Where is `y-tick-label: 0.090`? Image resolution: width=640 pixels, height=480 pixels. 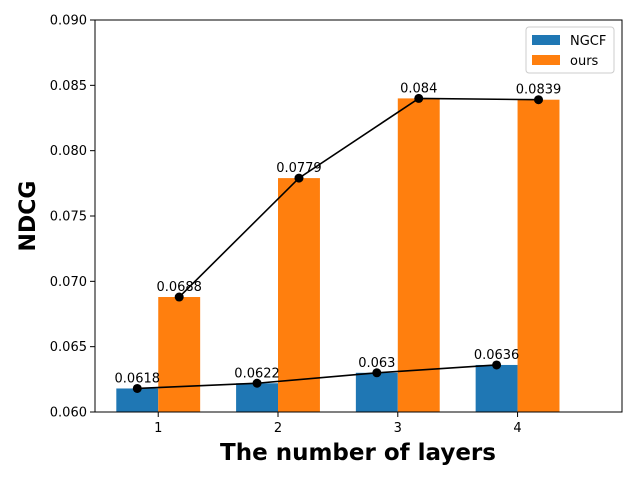 y-tick-label: 0.090 is located at coordinates (68, 21).